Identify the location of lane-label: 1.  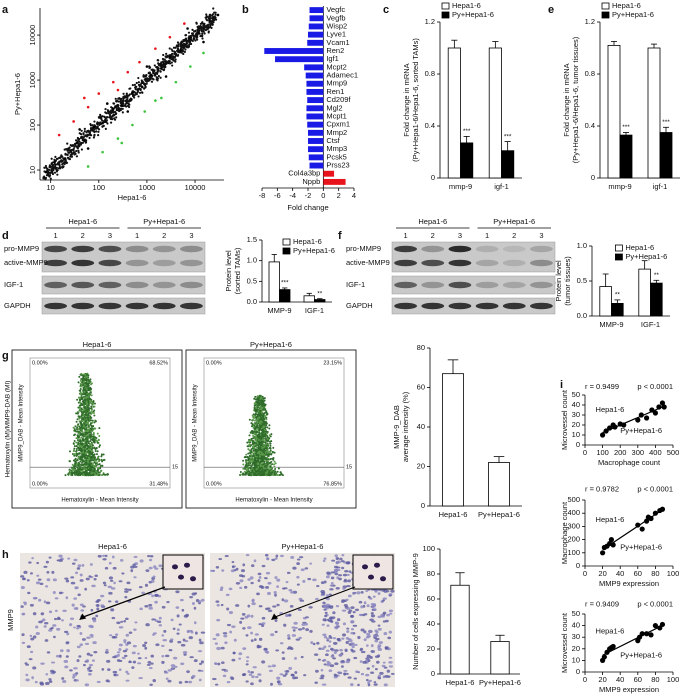
(55, 235).